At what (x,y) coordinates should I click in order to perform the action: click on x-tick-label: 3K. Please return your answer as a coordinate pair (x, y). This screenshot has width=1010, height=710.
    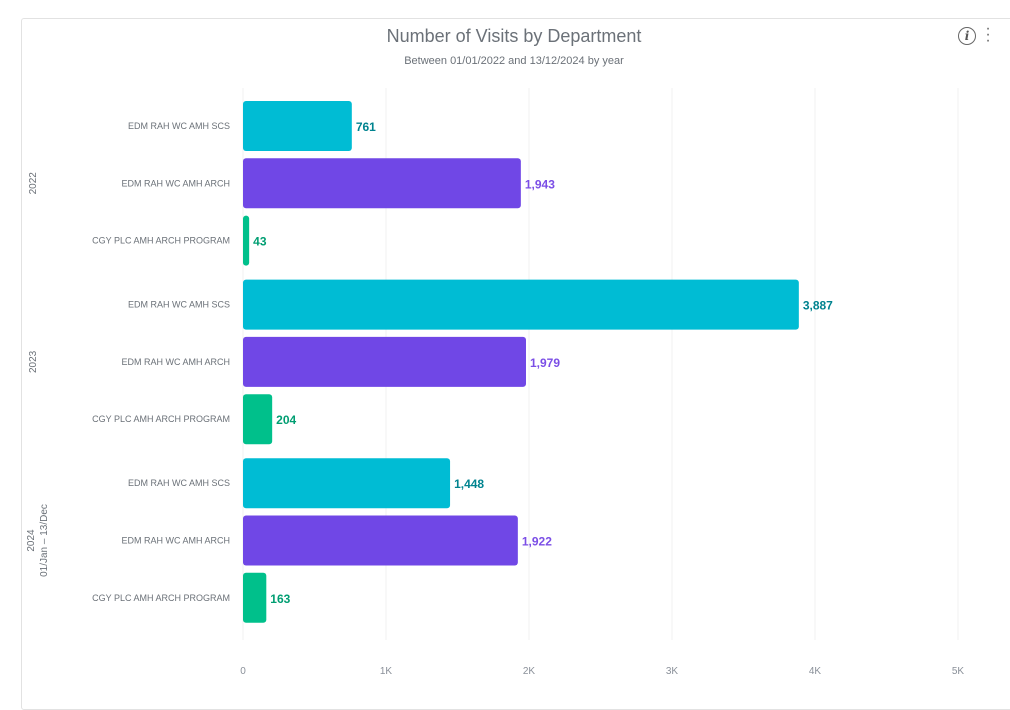
    Looking at the image, I should click on (672, 671).